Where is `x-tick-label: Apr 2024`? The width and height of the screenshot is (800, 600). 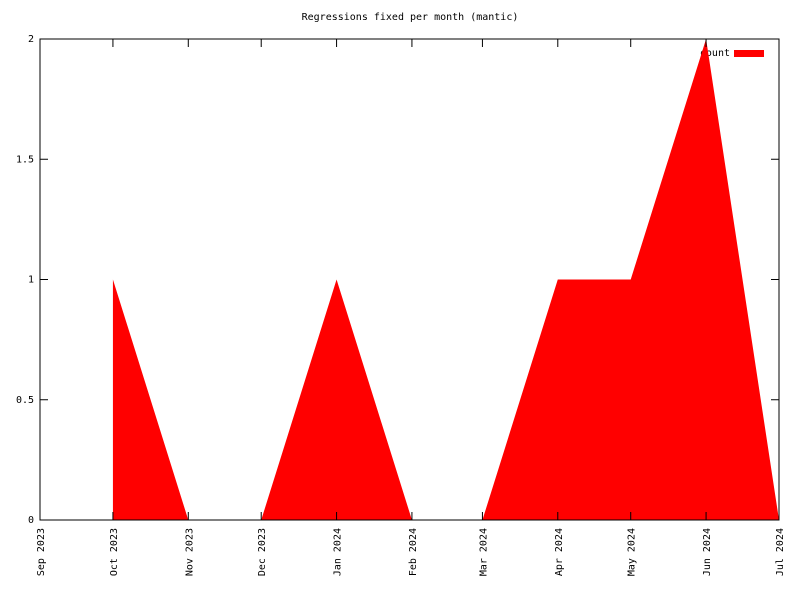 x-tick-label: Apr 2024 is located at coordinates (559, 552).